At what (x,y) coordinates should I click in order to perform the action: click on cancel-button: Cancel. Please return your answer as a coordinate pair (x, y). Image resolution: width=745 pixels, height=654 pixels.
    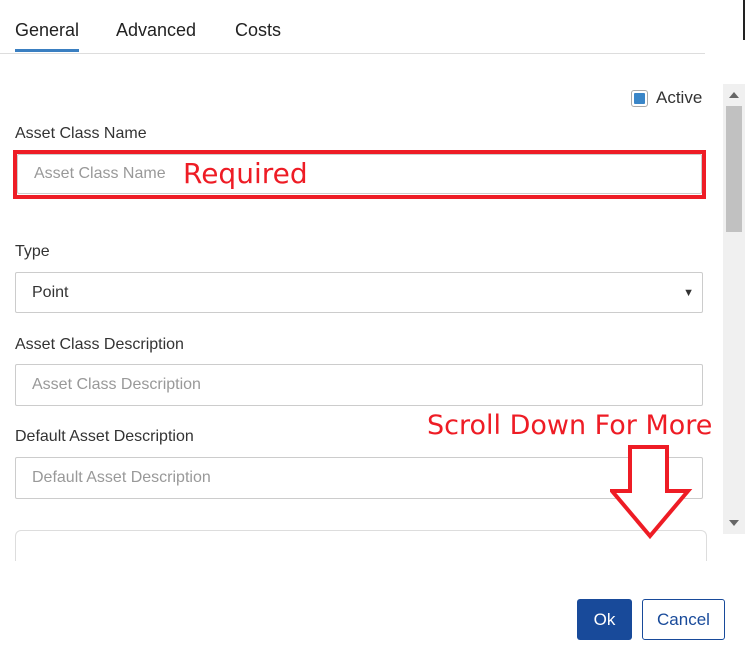
    Looking at the image, I should click on (683, 619).